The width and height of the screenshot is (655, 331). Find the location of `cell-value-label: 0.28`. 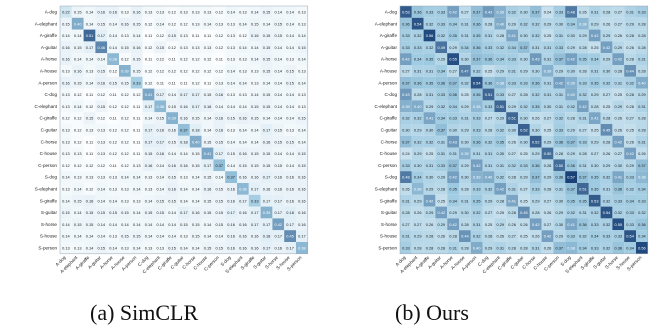

cell-value-label: 0.28 is located at coordinates (642, 71).